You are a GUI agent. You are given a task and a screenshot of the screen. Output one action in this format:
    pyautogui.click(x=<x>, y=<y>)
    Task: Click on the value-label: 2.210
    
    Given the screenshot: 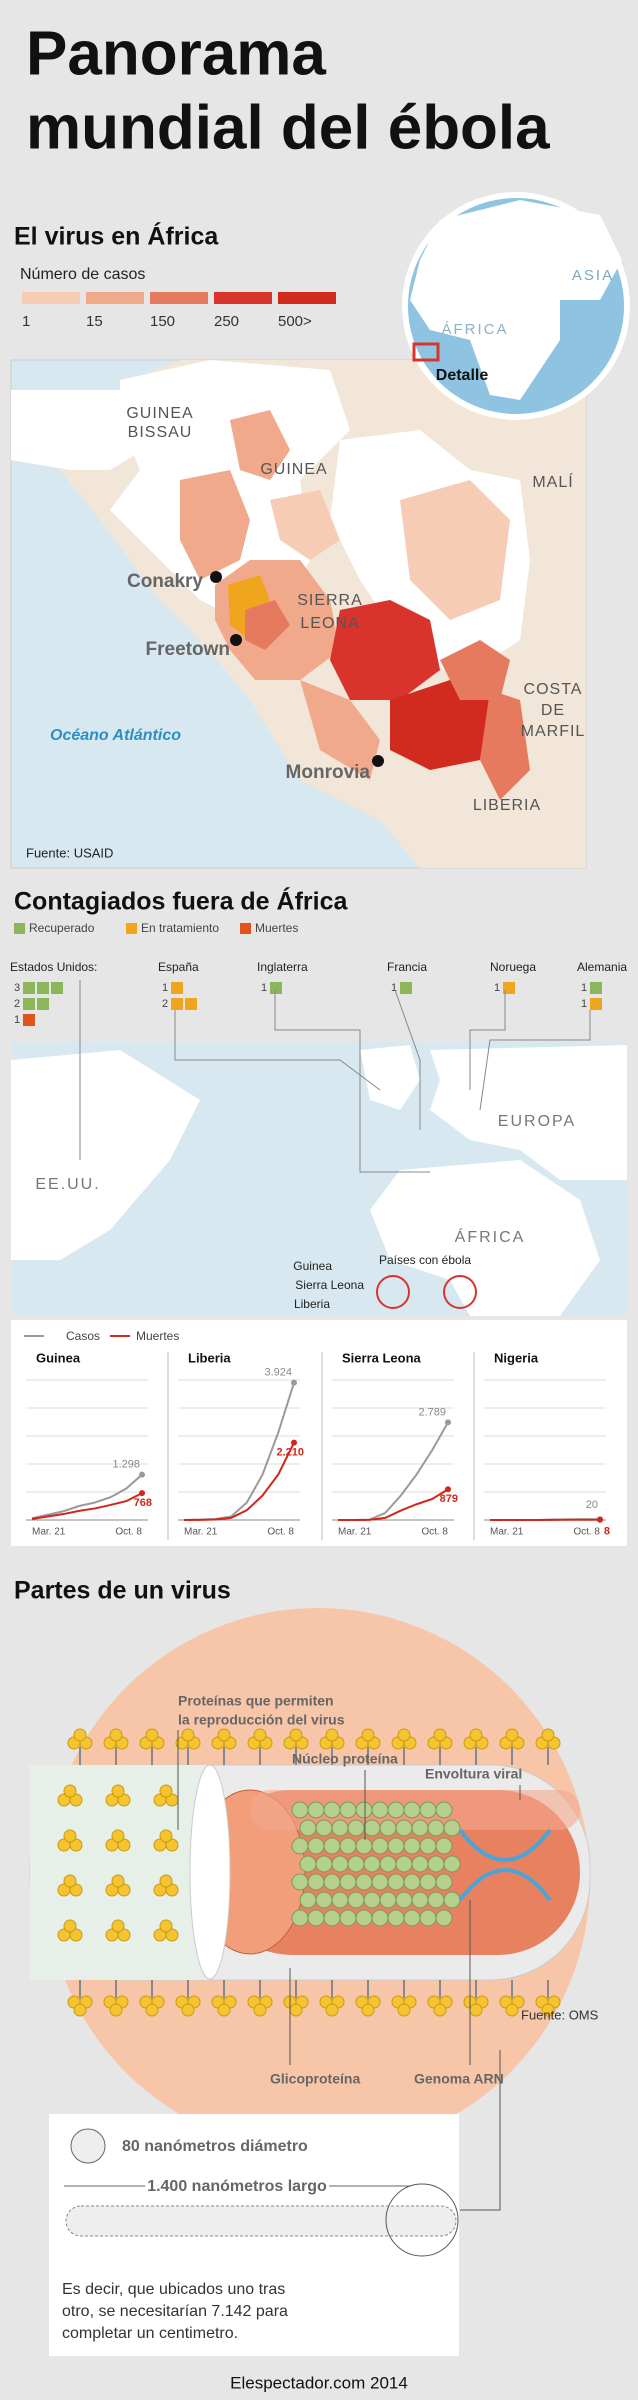 What is the action you would take?
    pyautogui.click(x=290, y=1453)
    